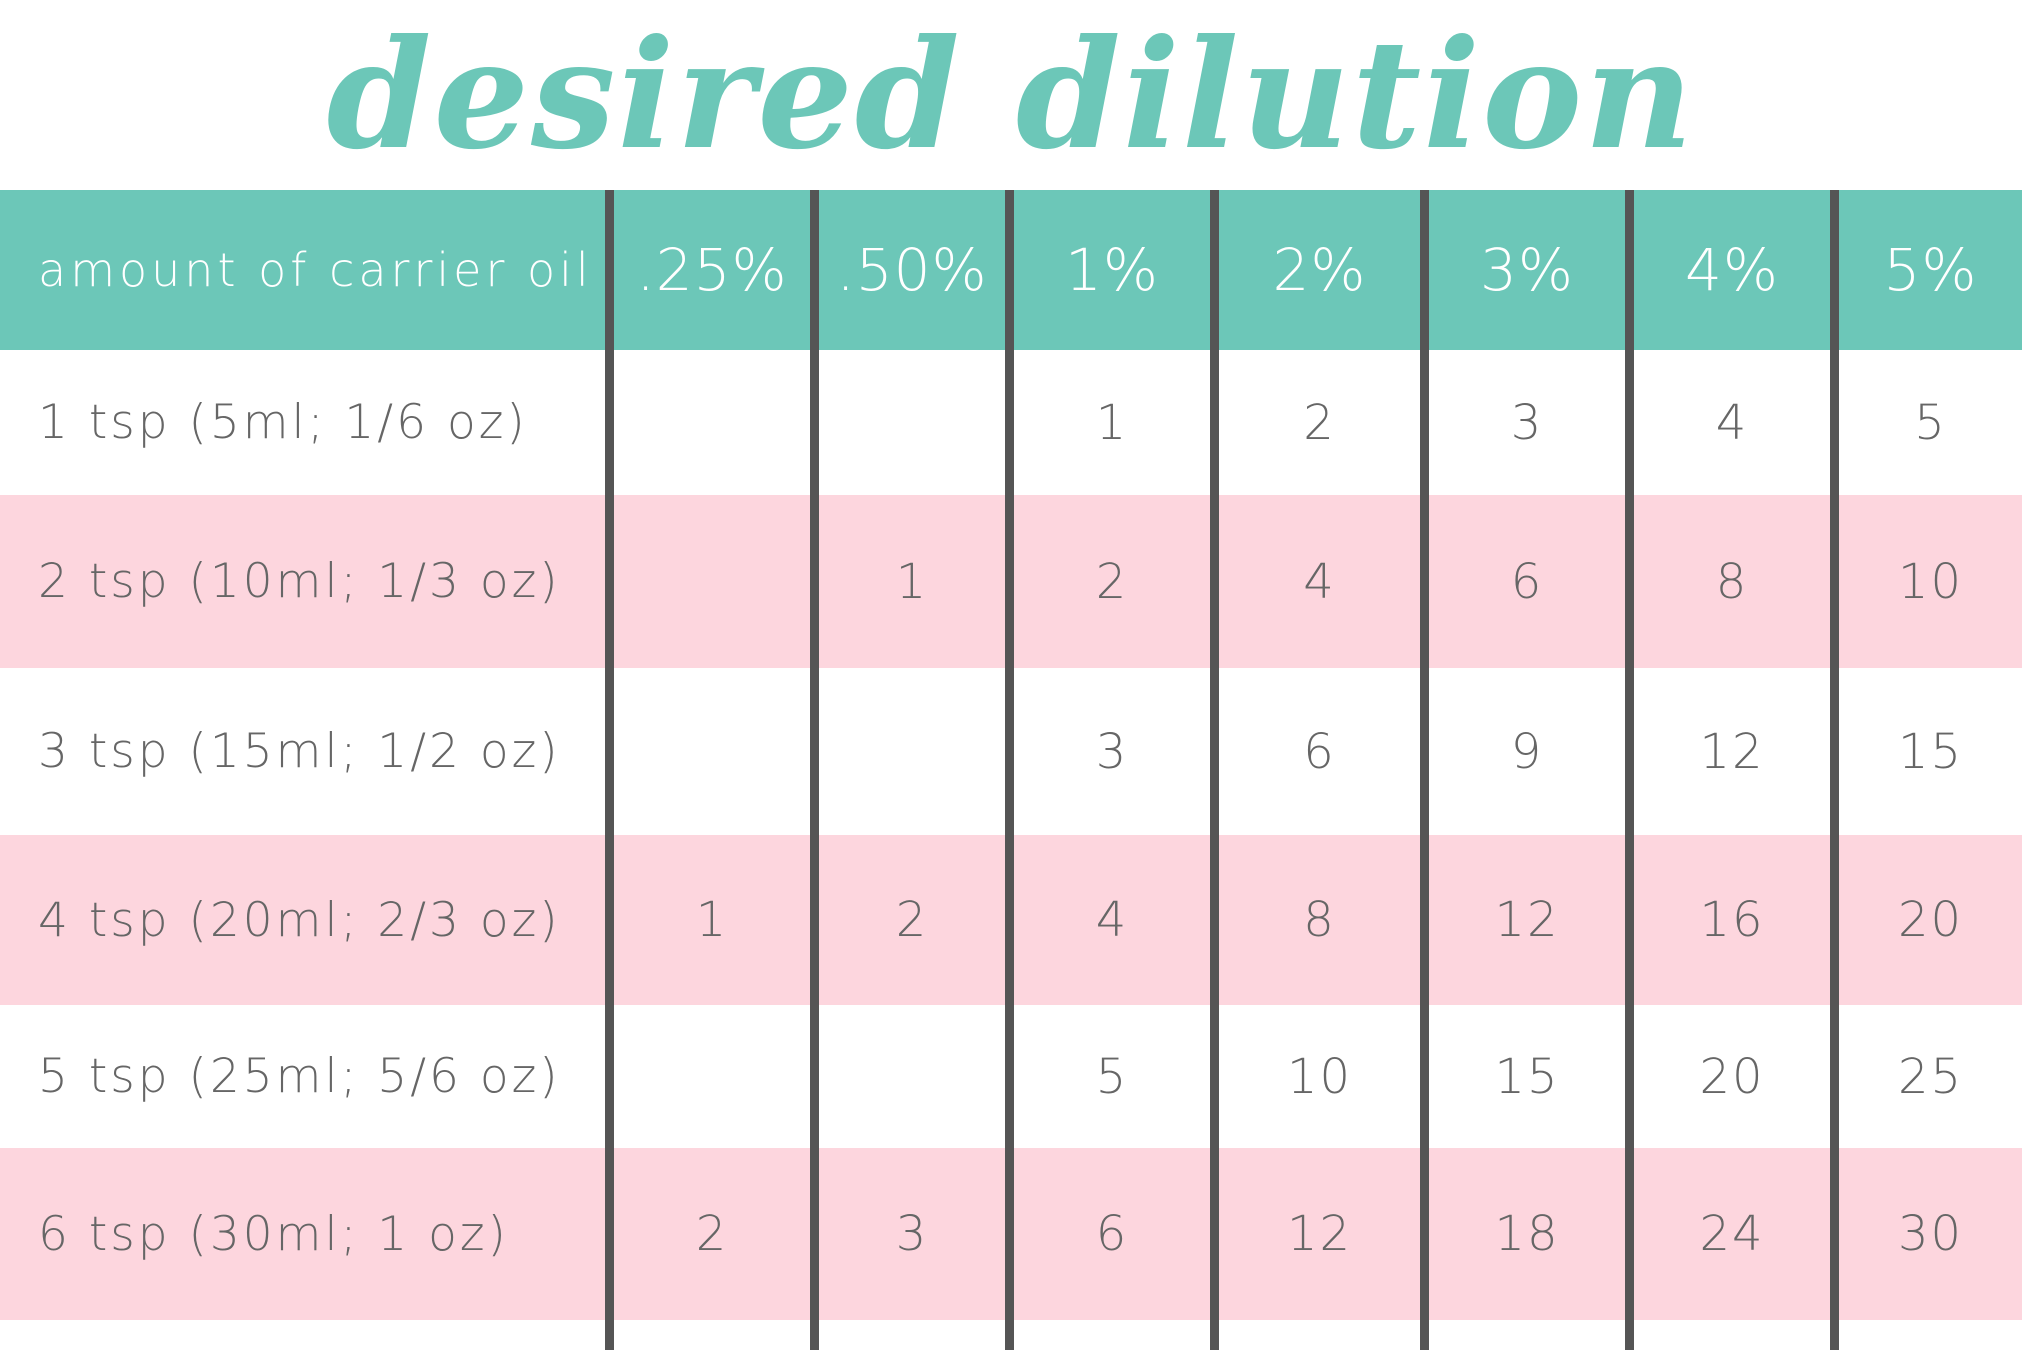 Image resolution: width=2022 pixels, height=1350 pixels. Describe the element at coordinates (273, 1234) in the screenshot. I see `row-label: 6 tsp (30ml; 1 oz)` at that location.